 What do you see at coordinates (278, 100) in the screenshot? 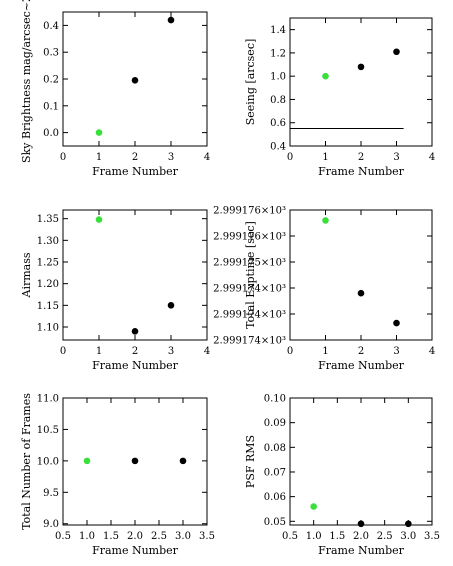
I see `y-tick-label: 0.8` at bounding box center [278, 100].